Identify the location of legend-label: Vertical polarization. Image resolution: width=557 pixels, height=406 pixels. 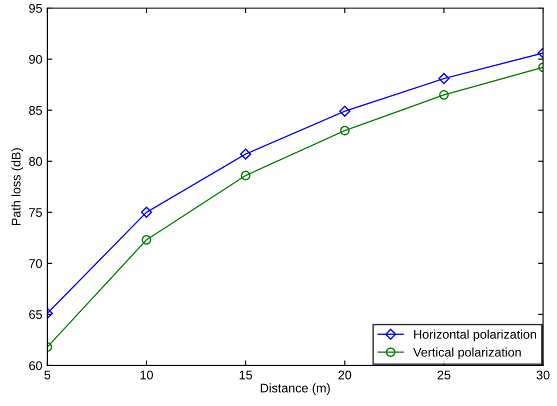
(467, 354).